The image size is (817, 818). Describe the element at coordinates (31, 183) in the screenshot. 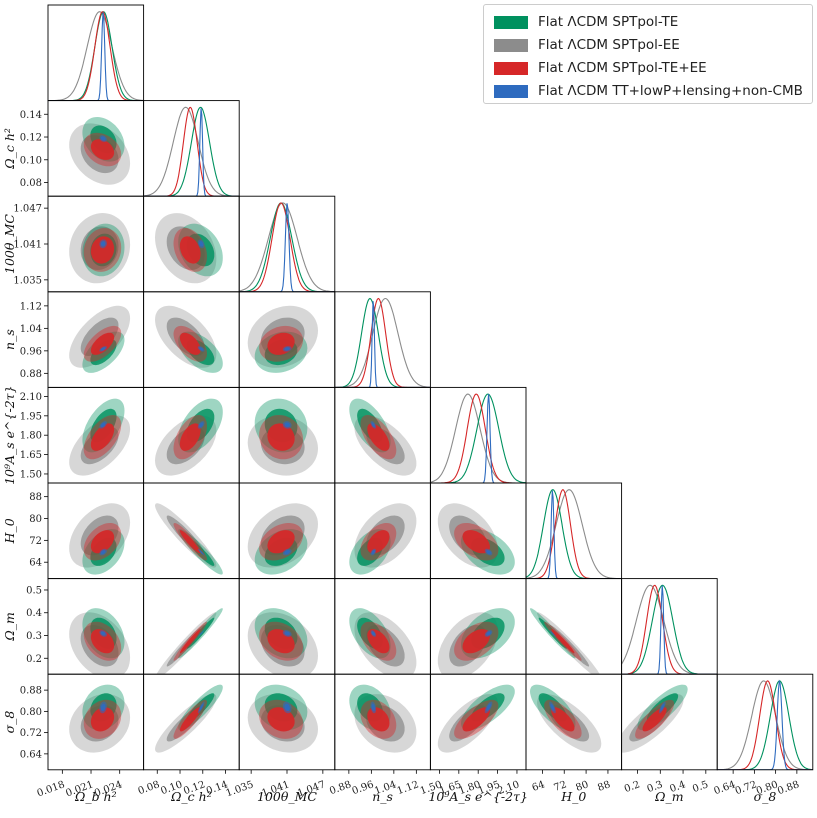

I see `y-tick-label-omc-0: 0.08` at that location.